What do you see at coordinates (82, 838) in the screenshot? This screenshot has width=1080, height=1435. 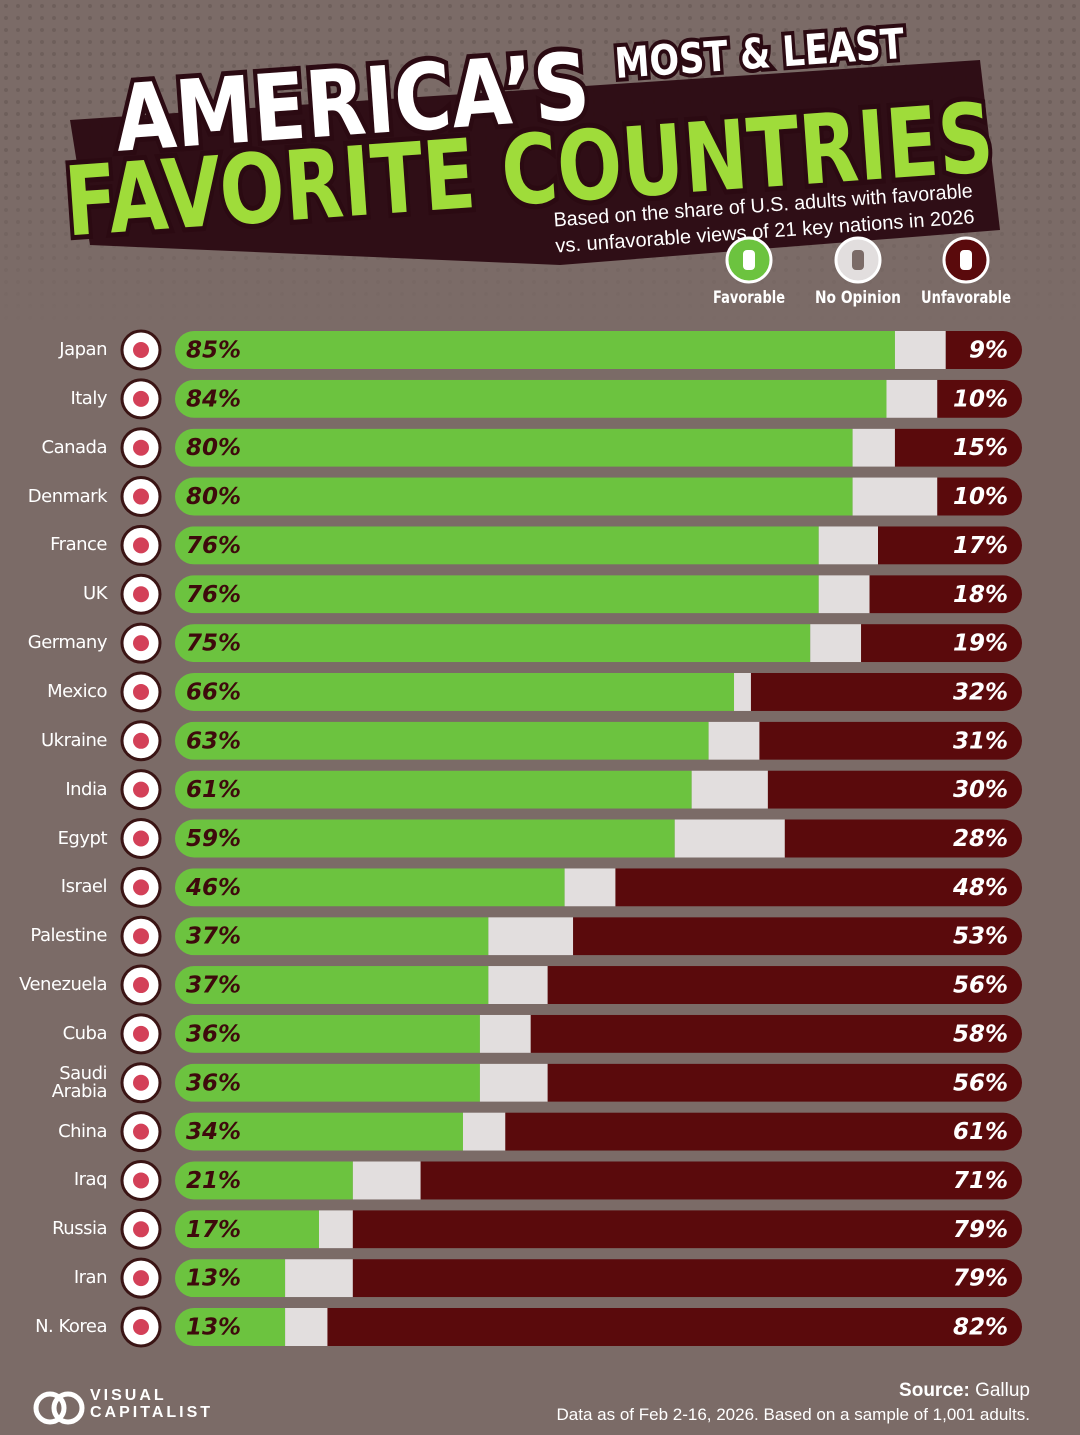 I see `category-label: Egypt` at bounding box center [82, 838].